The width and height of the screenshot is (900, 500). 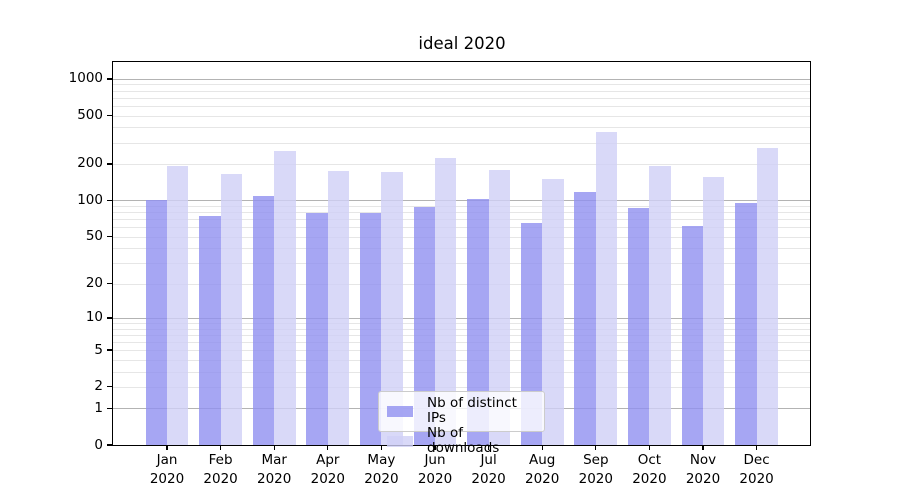 I want to click on bar-ips-nov, so click(x=692, y=335).